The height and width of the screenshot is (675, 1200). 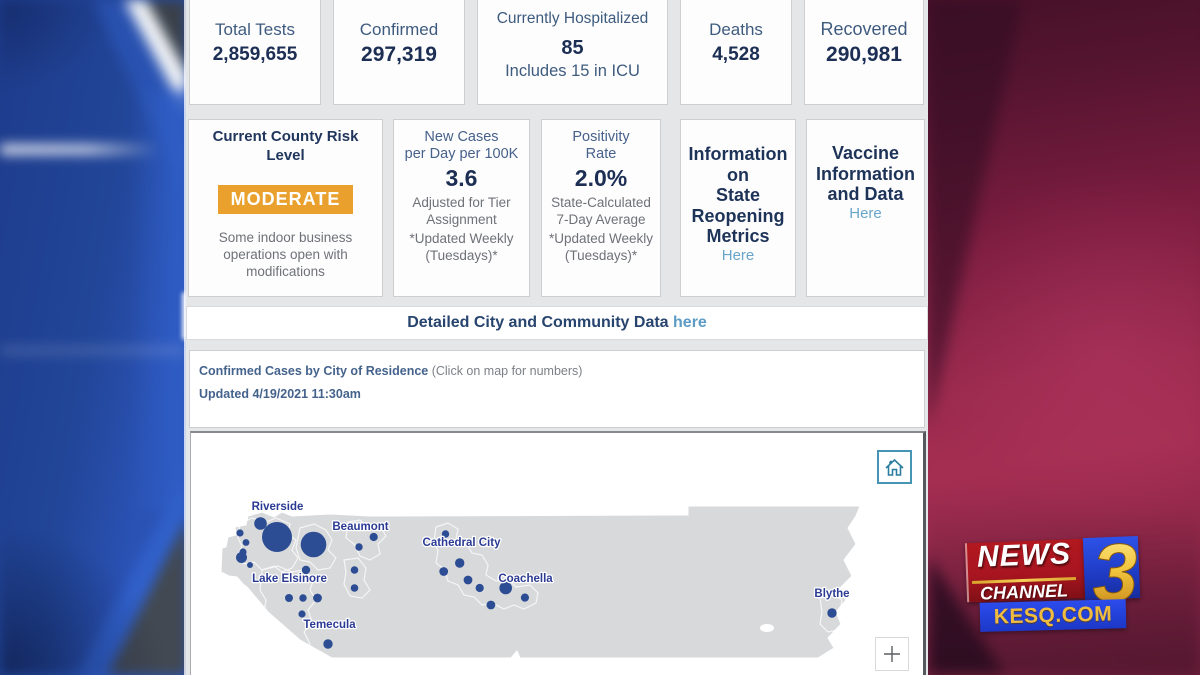 I want to click on svg-text: Cathedral City, so click(x=462, y=543).